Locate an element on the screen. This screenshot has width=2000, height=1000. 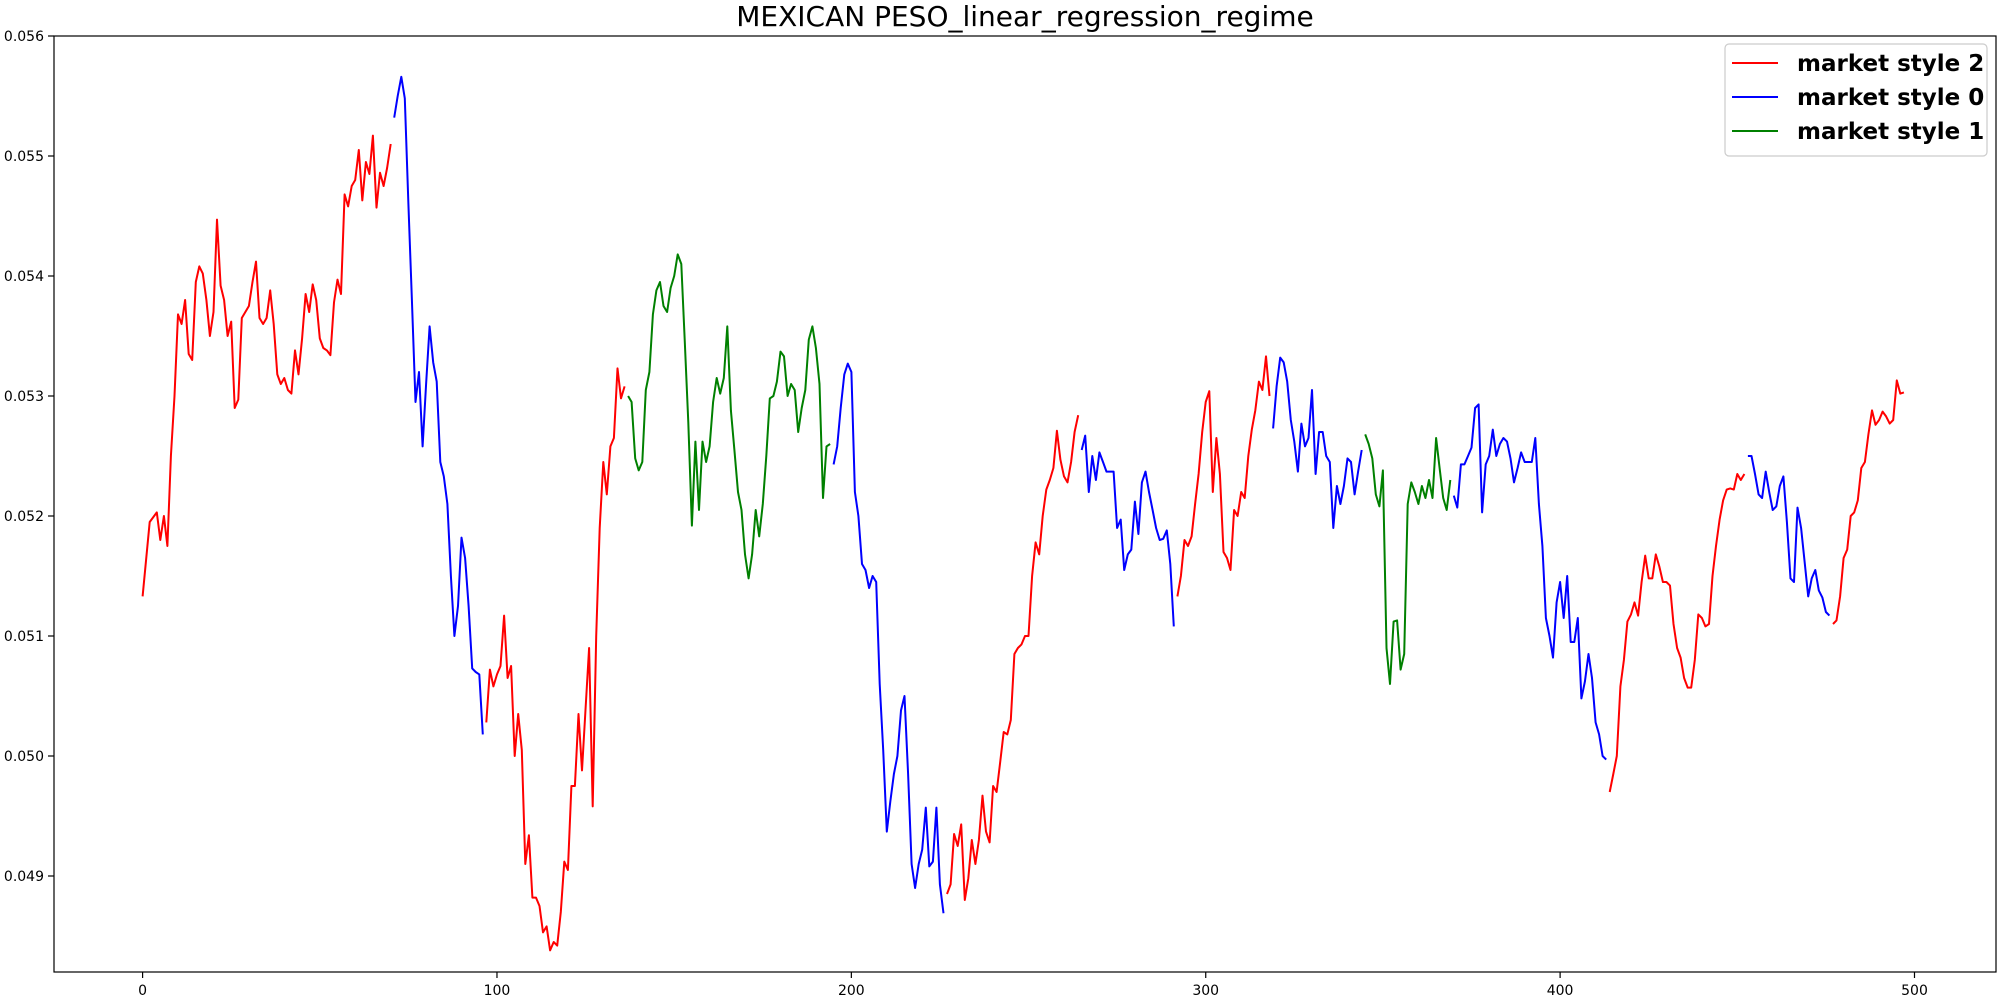
y-tick-label: 0.051 is located at coordinates (24, 637).